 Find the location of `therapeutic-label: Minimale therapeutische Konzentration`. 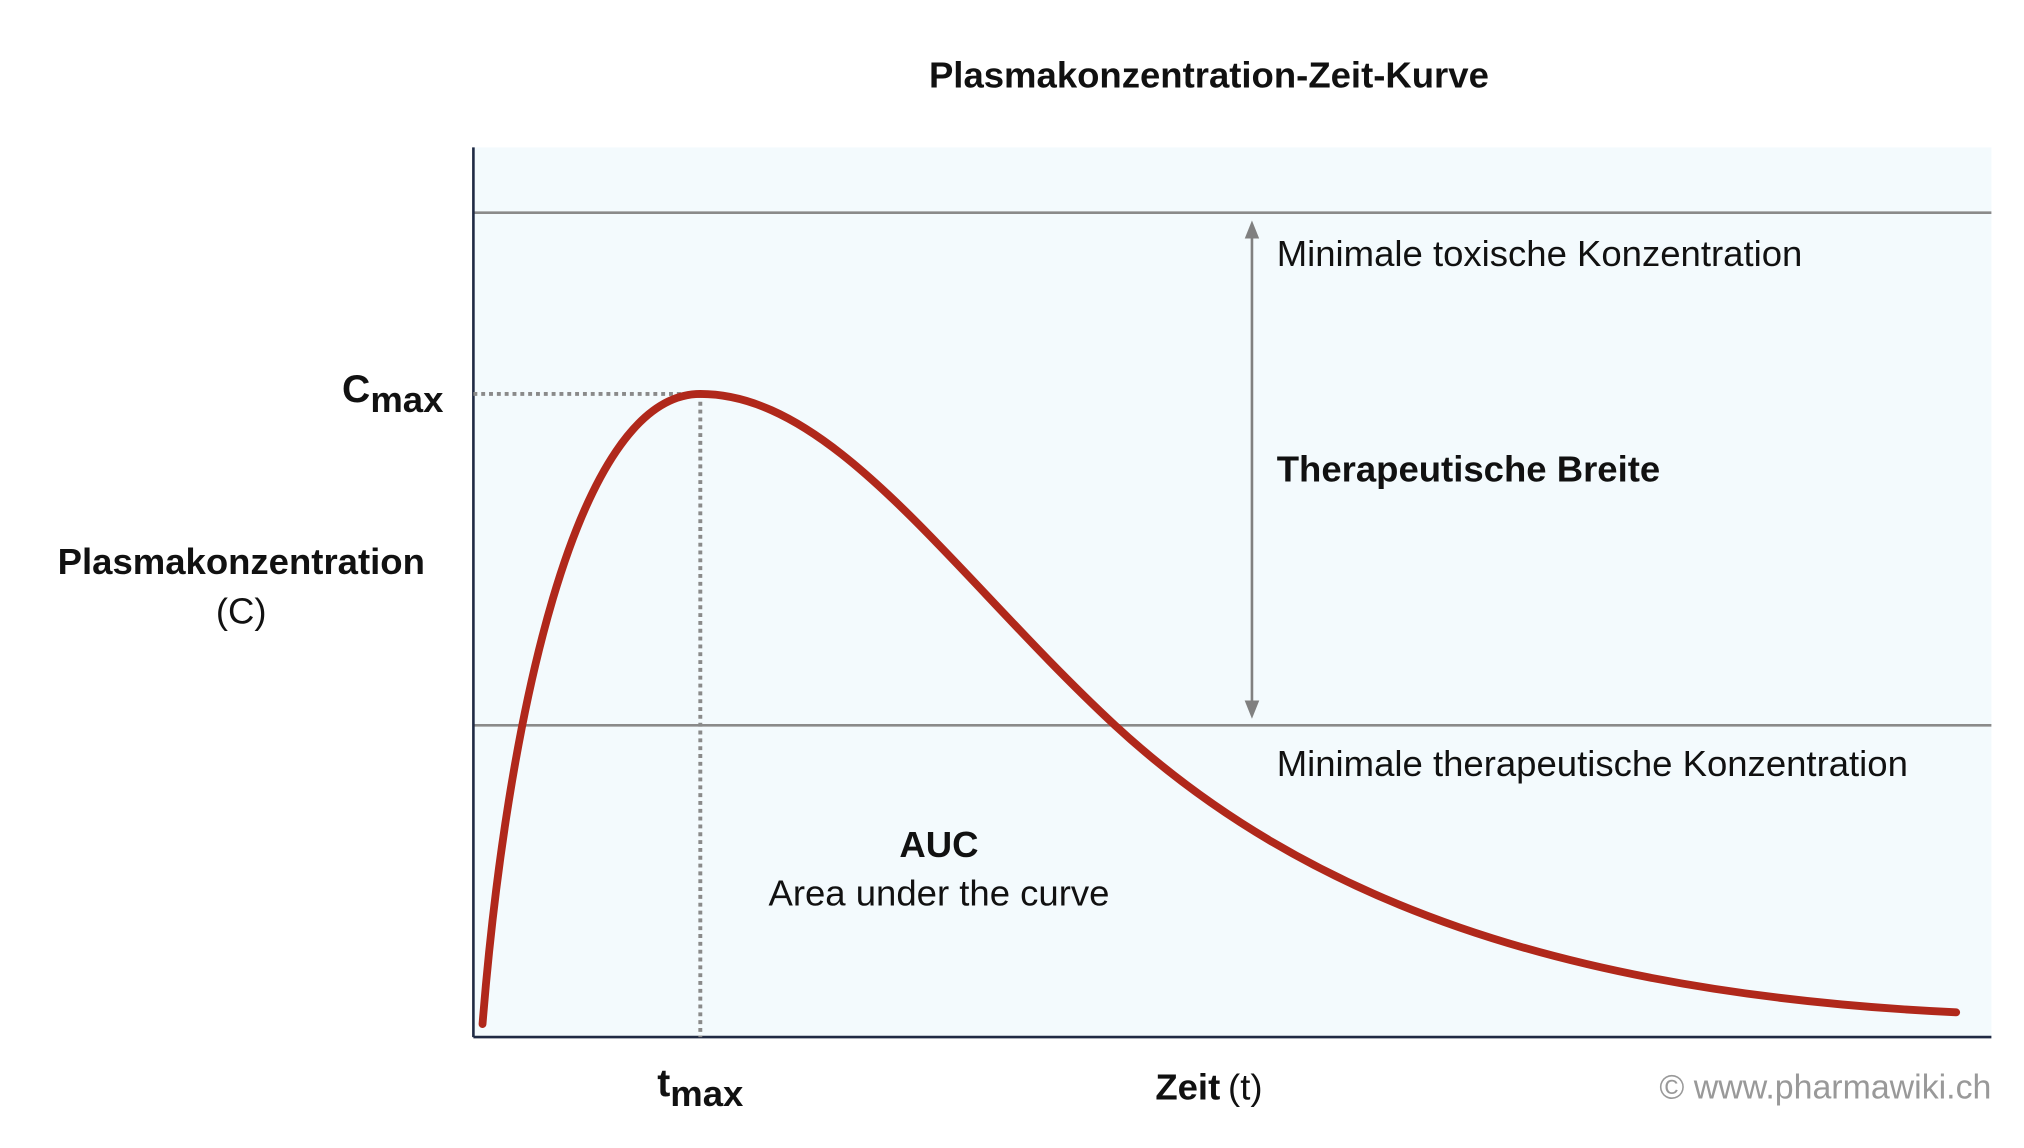

therapeutic-label: Minimale therapeutische Konzentration is located at coordinates (1592, 763).